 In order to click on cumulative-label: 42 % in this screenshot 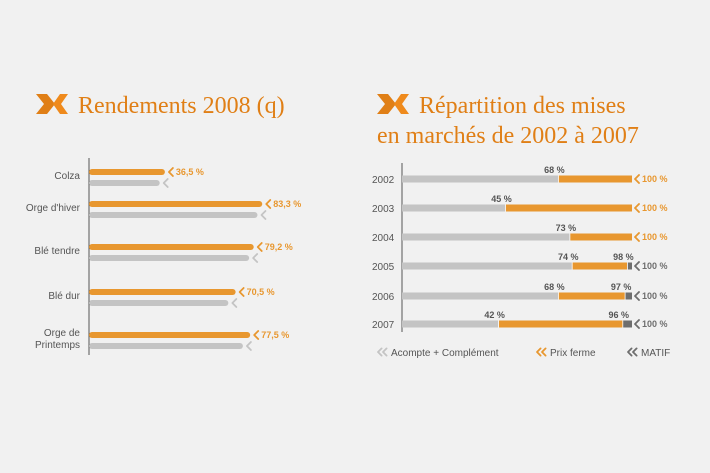, I will do `click(494, 315)`.